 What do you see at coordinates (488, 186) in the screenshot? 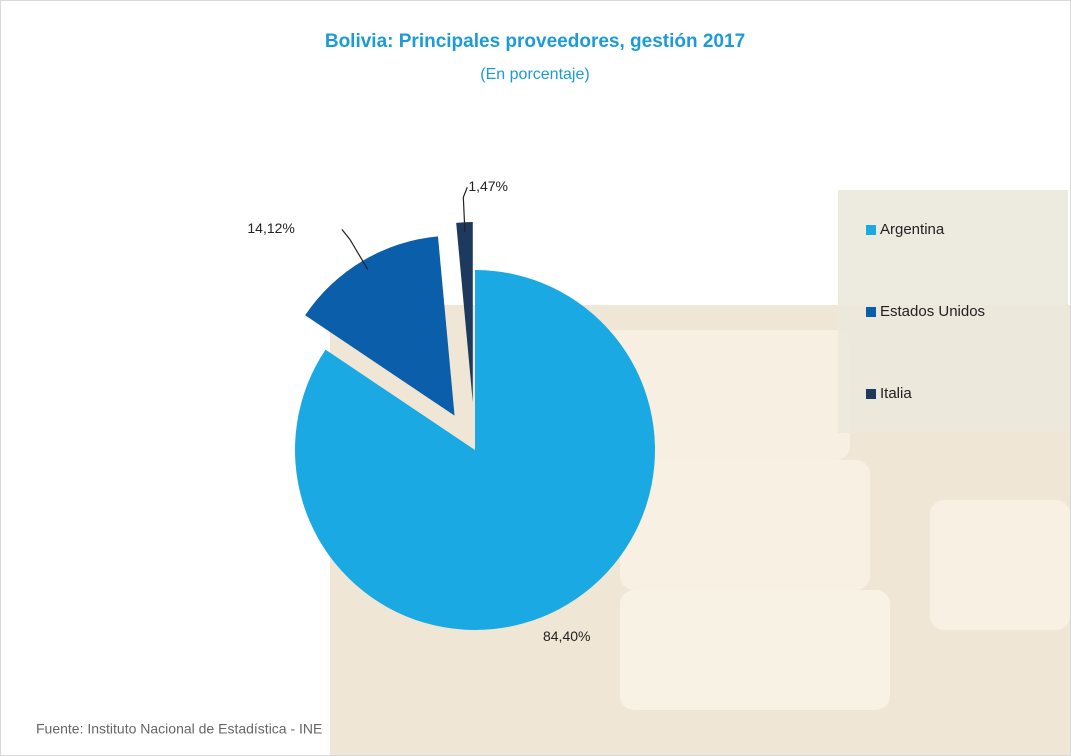
I see `value-label: 1,47%` at bounding box center [488, 186].